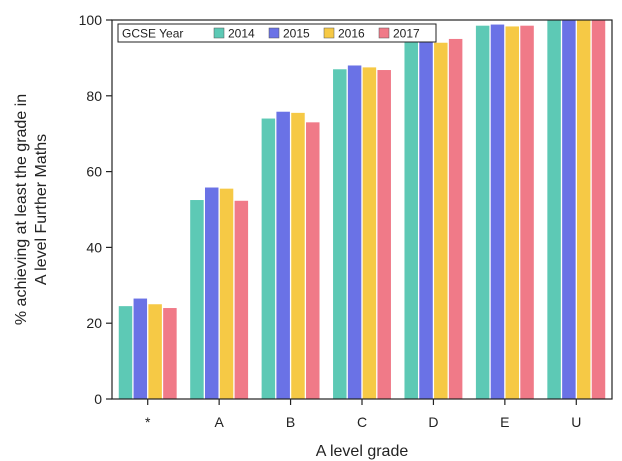 Image resolution: width=622 pixels, height=461 pixels. I want to click on y-tick-label: 40, so click(94, 247).